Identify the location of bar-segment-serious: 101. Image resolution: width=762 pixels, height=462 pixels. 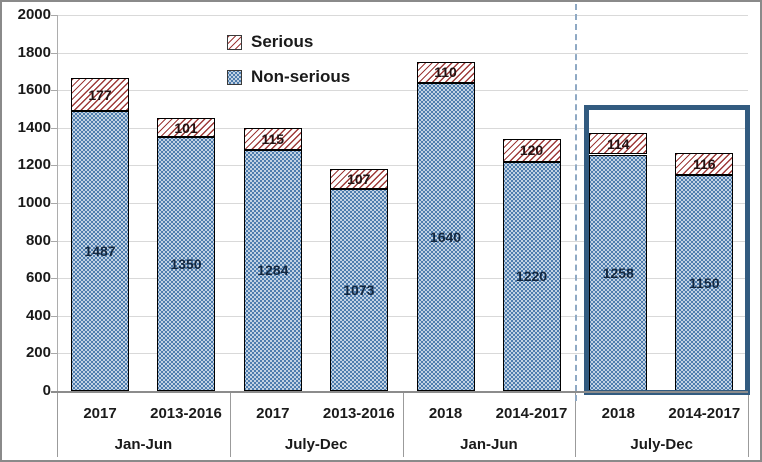
(186, 128).